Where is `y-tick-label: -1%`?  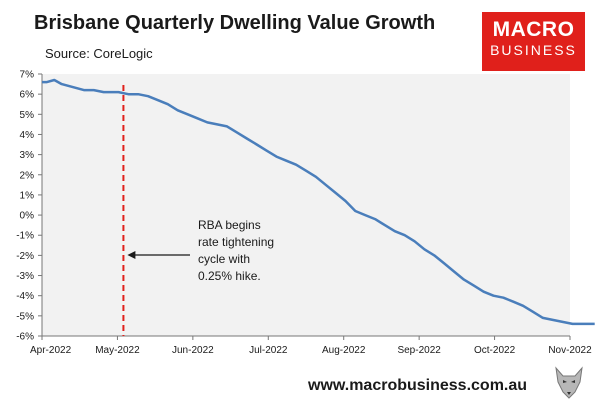
y-tick-label: -1% is located at coordinates (25, 236).